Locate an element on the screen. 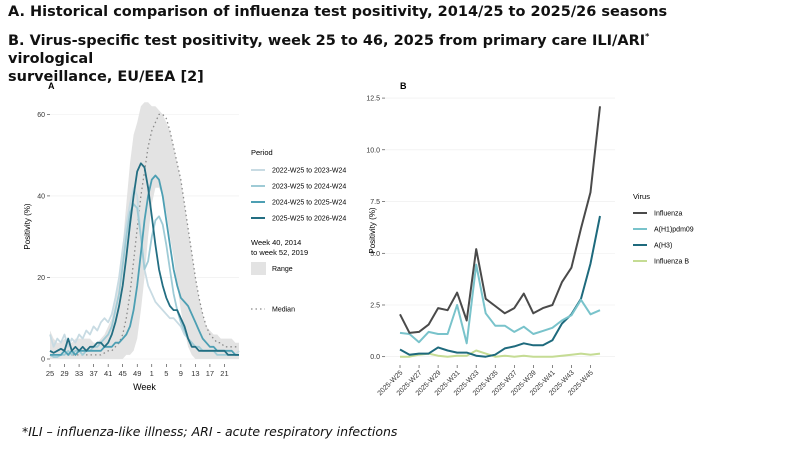  panel-a-range-band is located at coordinates (144, 230).